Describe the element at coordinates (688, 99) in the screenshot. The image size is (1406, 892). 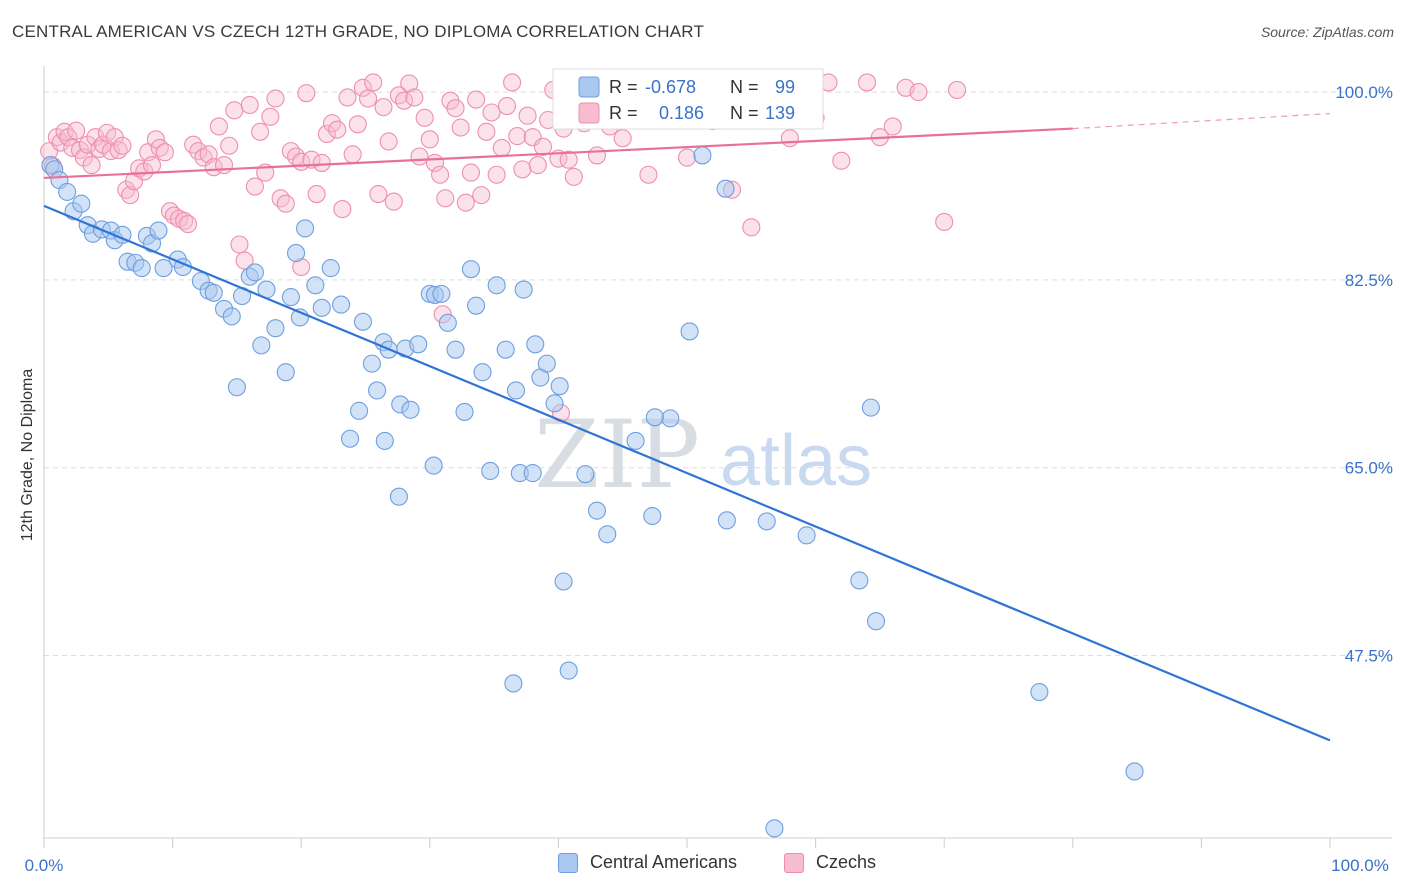
I see `legend-top: R = -0.678 N = 99 R = 0.186 N = 139` at that location.